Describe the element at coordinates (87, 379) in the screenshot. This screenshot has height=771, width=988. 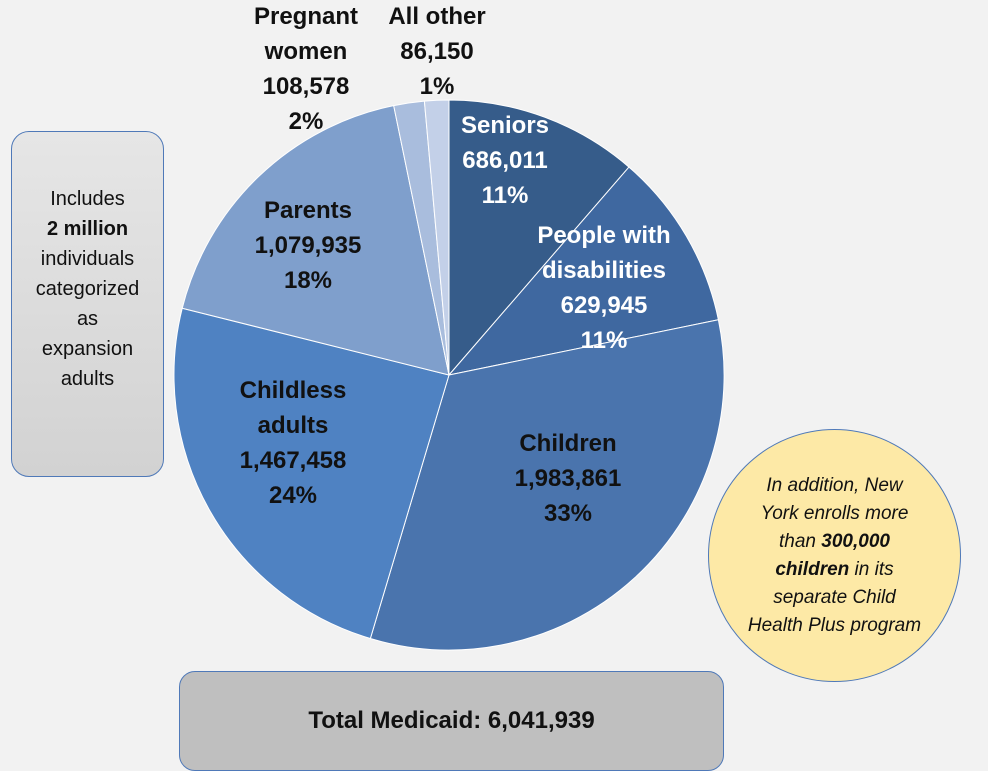
I see `callout-left-line: adults` at that location.